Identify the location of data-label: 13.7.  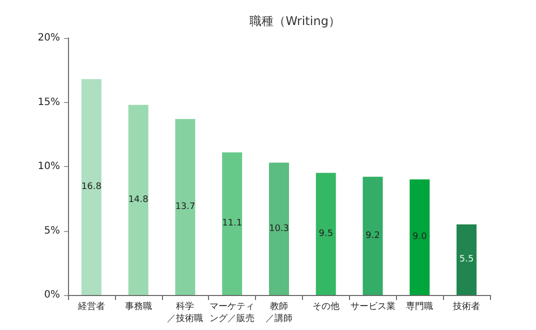
(185, 207).